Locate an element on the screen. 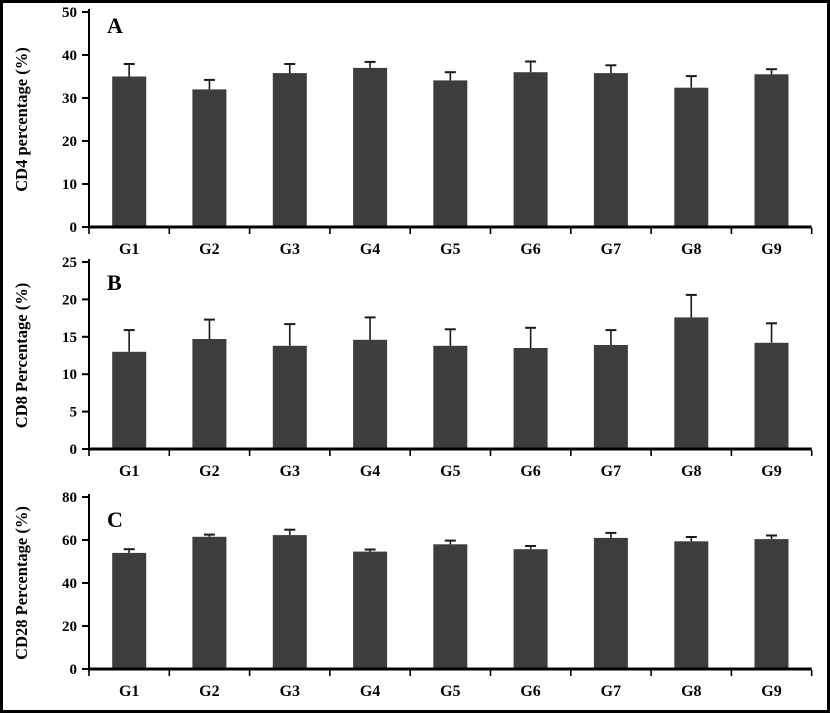  y-tick-label: 30 is located at coordinates (69, 99).